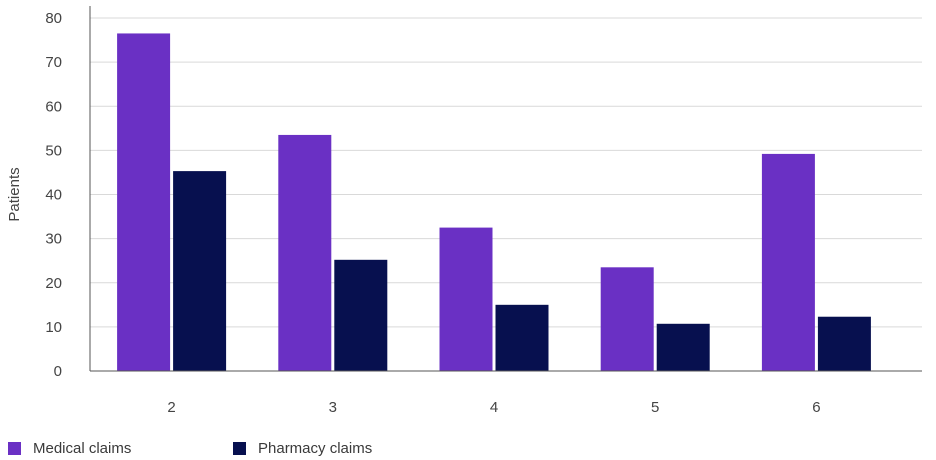  I want to click on legend-label-pharmacy: Pharmacy claims, so click(315, 448).